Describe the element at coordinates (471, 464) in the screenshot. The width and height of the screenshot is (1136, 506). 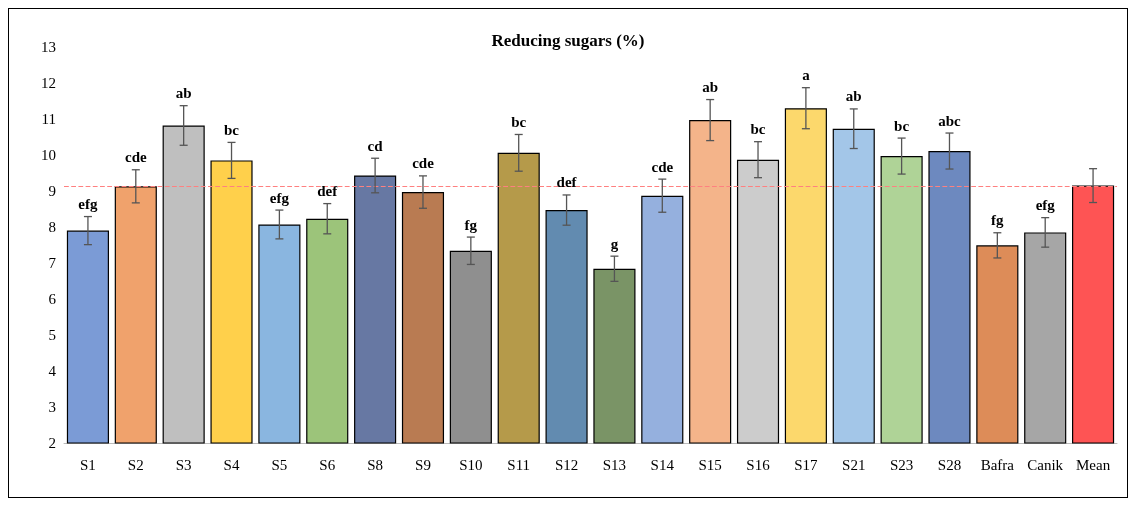
I see `x-tick-label: S10` at that location.